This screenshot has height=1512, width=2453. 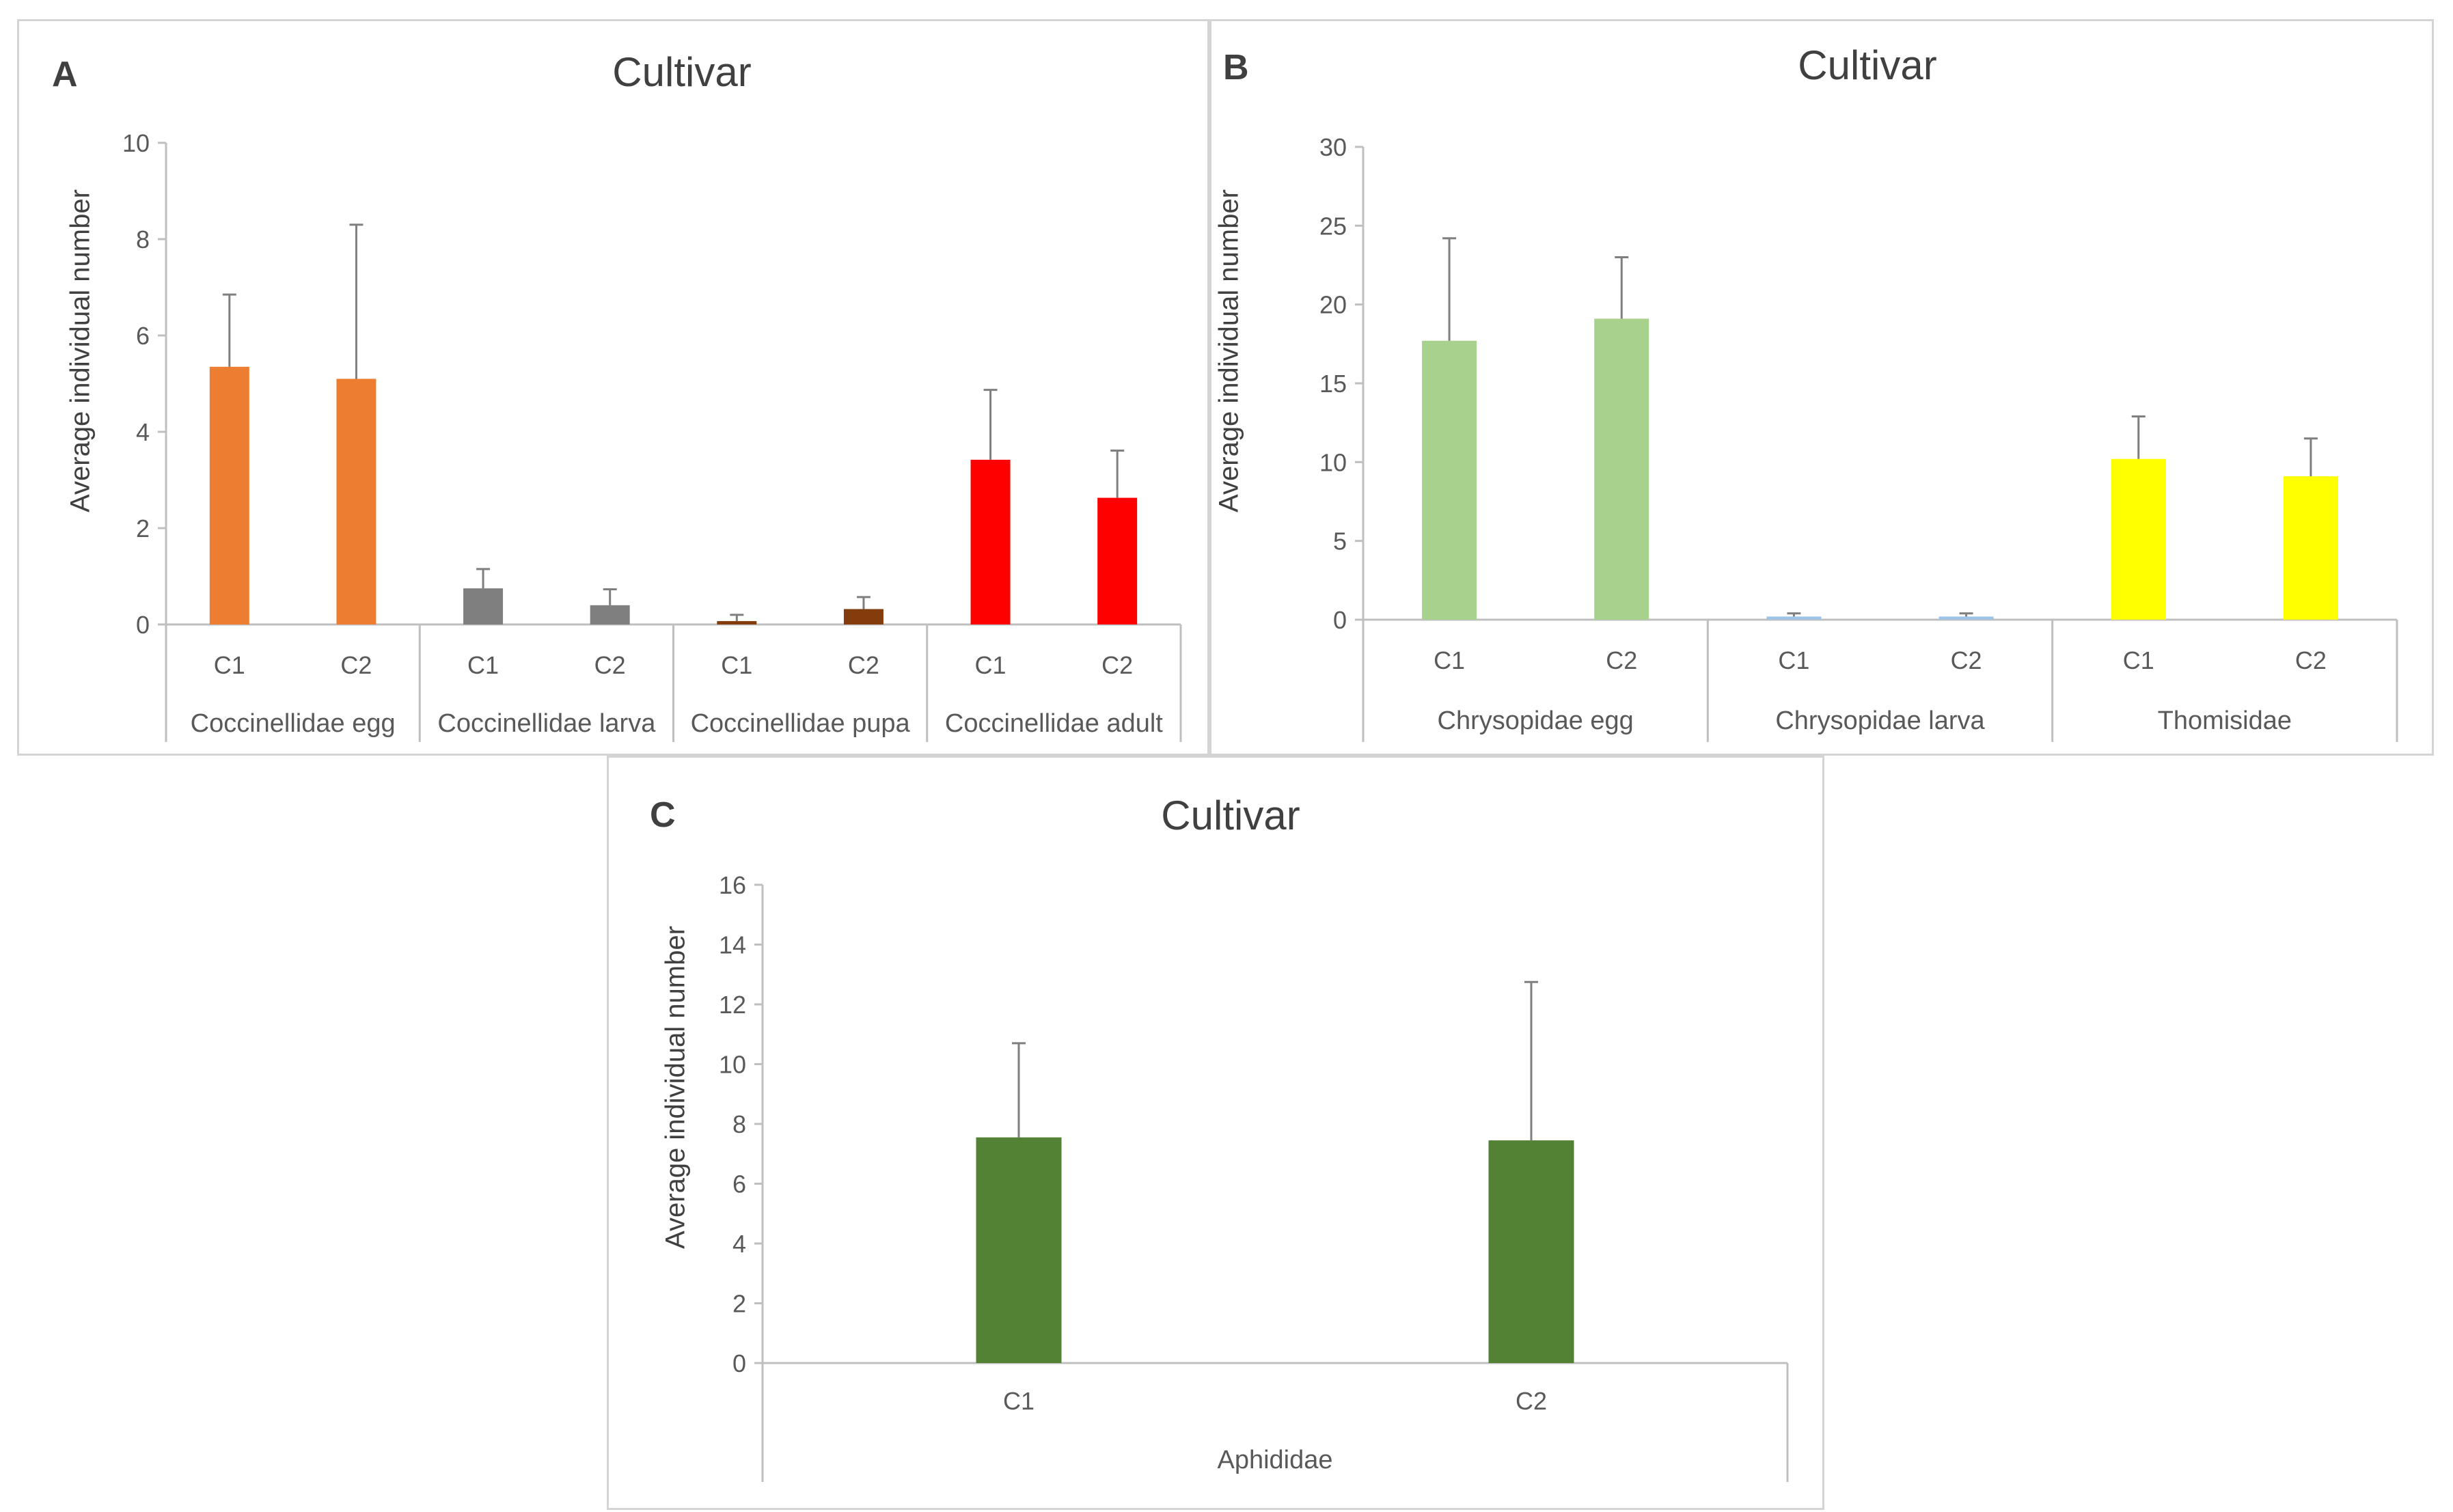 What do you see at coordinates (732, 1005) in the screenshot?
I see `y-tick-label: 12` at bounding box center [732, 1005].